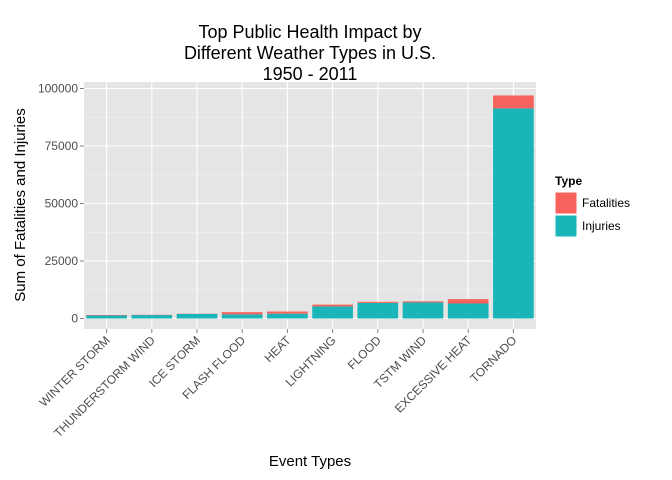  Describe the element at coordinates (287, 316) in the screenshot. I see `bar-injuries-heat` at that location.